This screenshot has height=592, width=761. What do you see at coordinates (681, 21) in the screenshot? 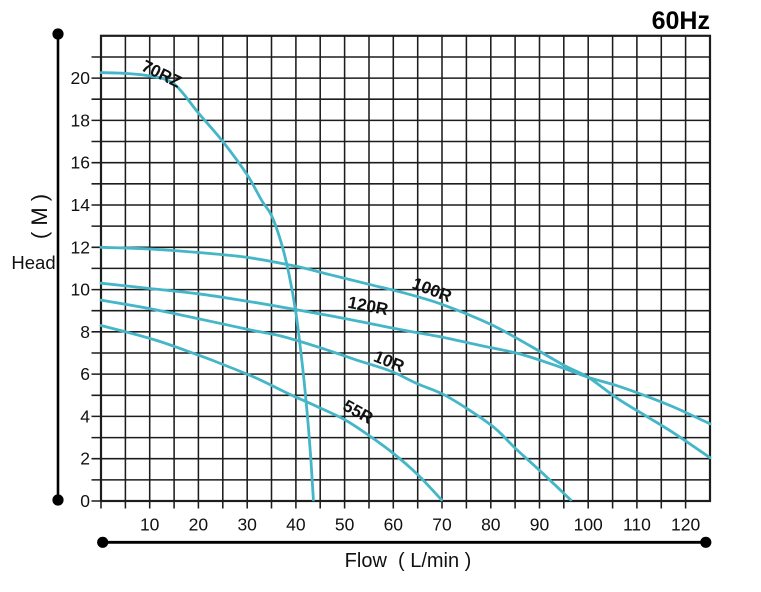
I see `svg-text: 60Hz` at bounding box center [681, 21].